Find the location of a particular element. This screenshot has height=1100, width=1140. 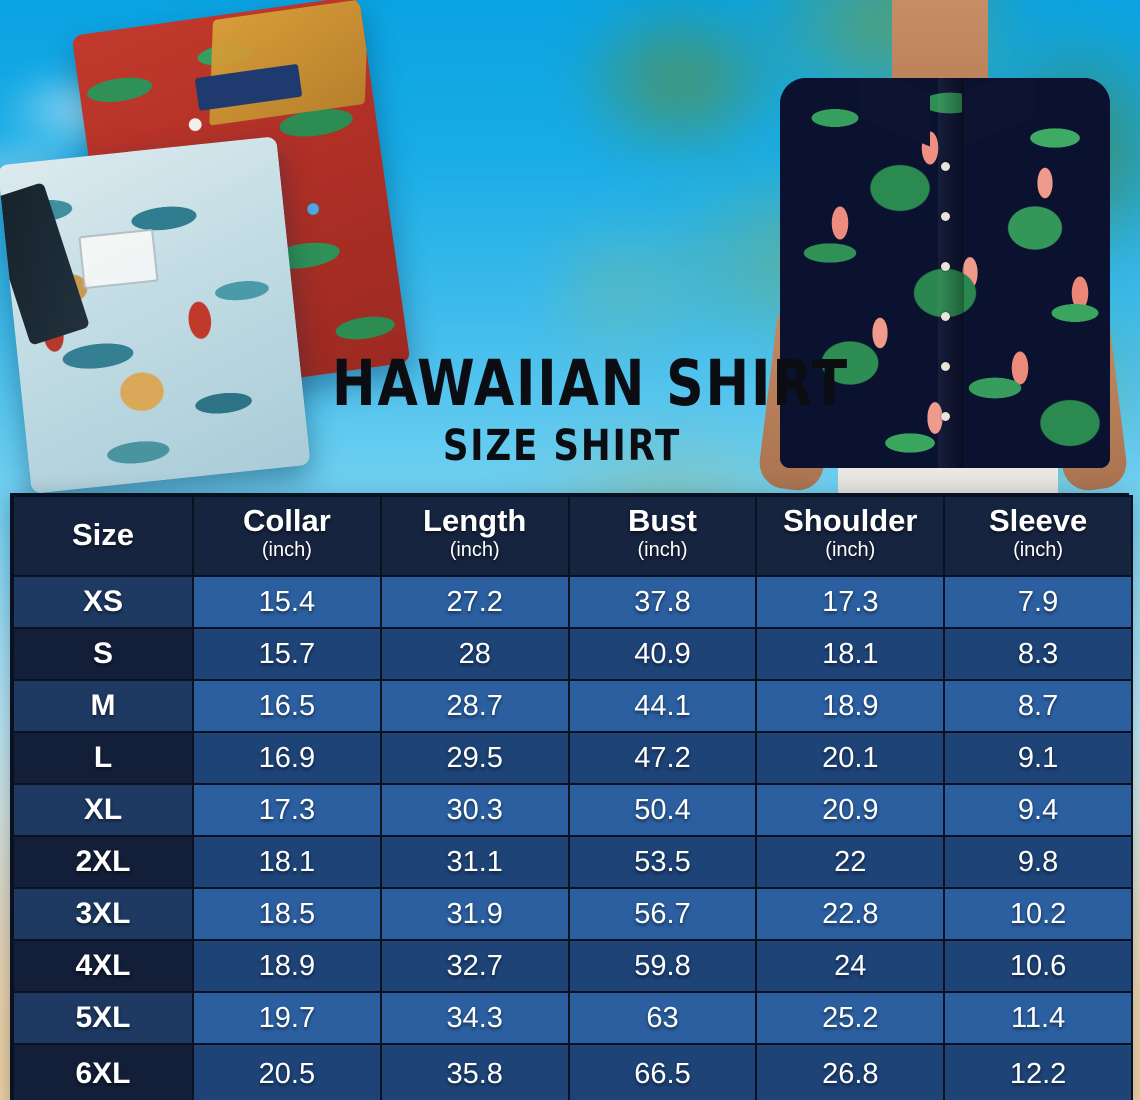

cell-sleeve: 9.8 is located at coordinates (1038, 862).